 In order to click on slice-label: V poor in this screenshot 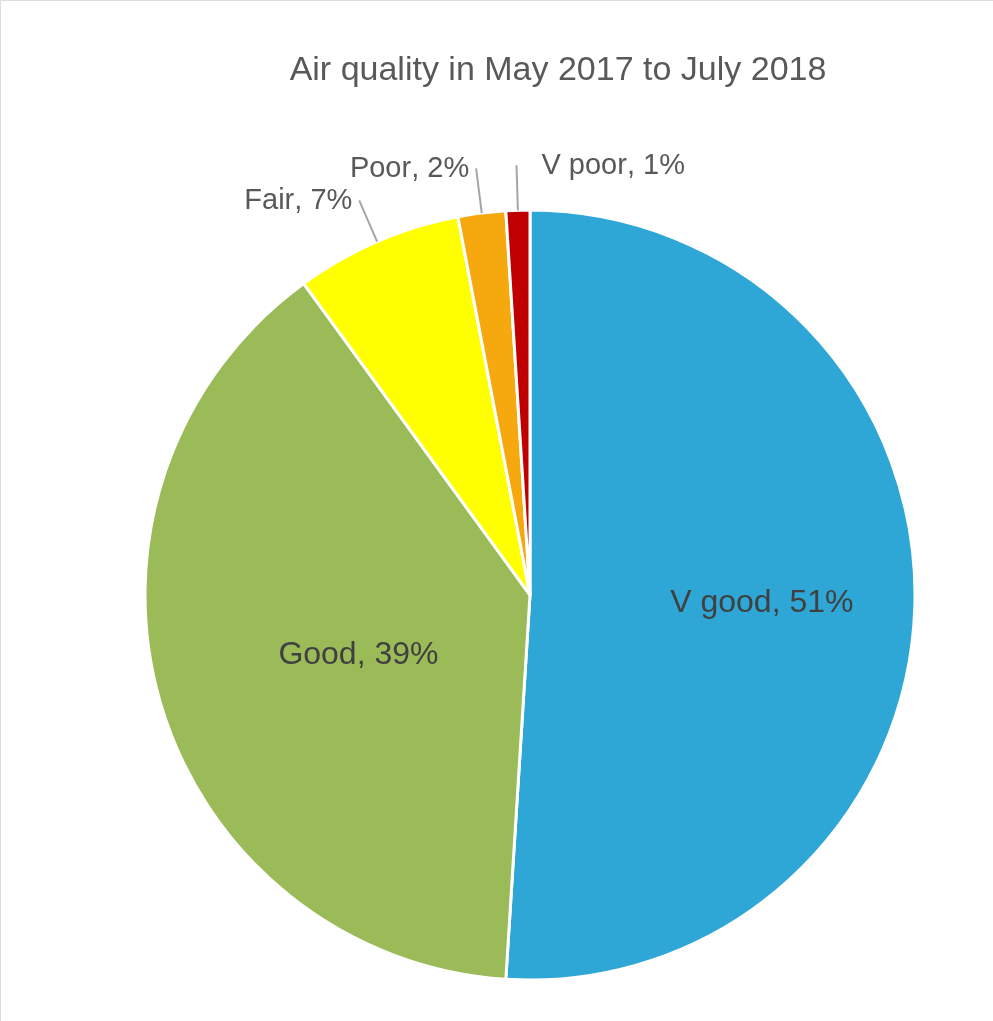, I will do `click(584, 164)`.